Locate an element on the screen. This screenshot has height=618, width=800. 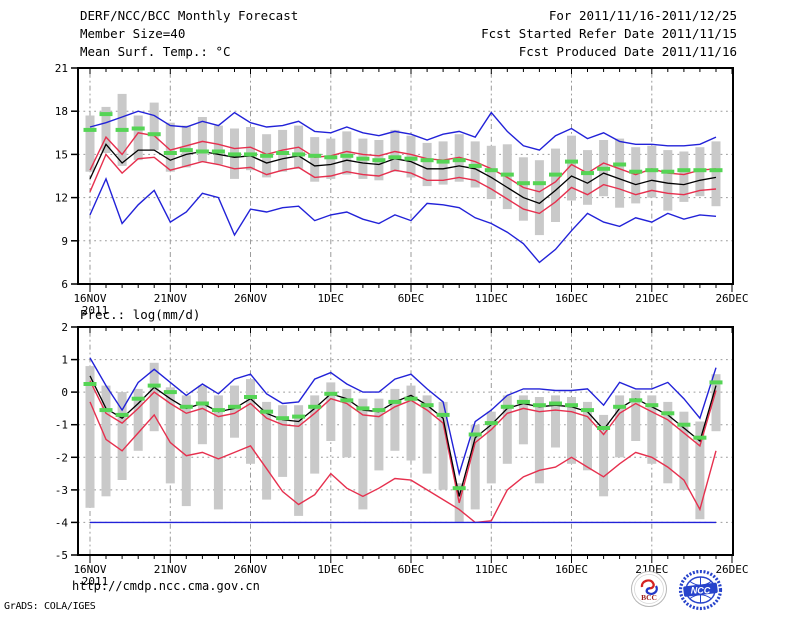
svg-text: 0 is located at coordinates (64, 392).